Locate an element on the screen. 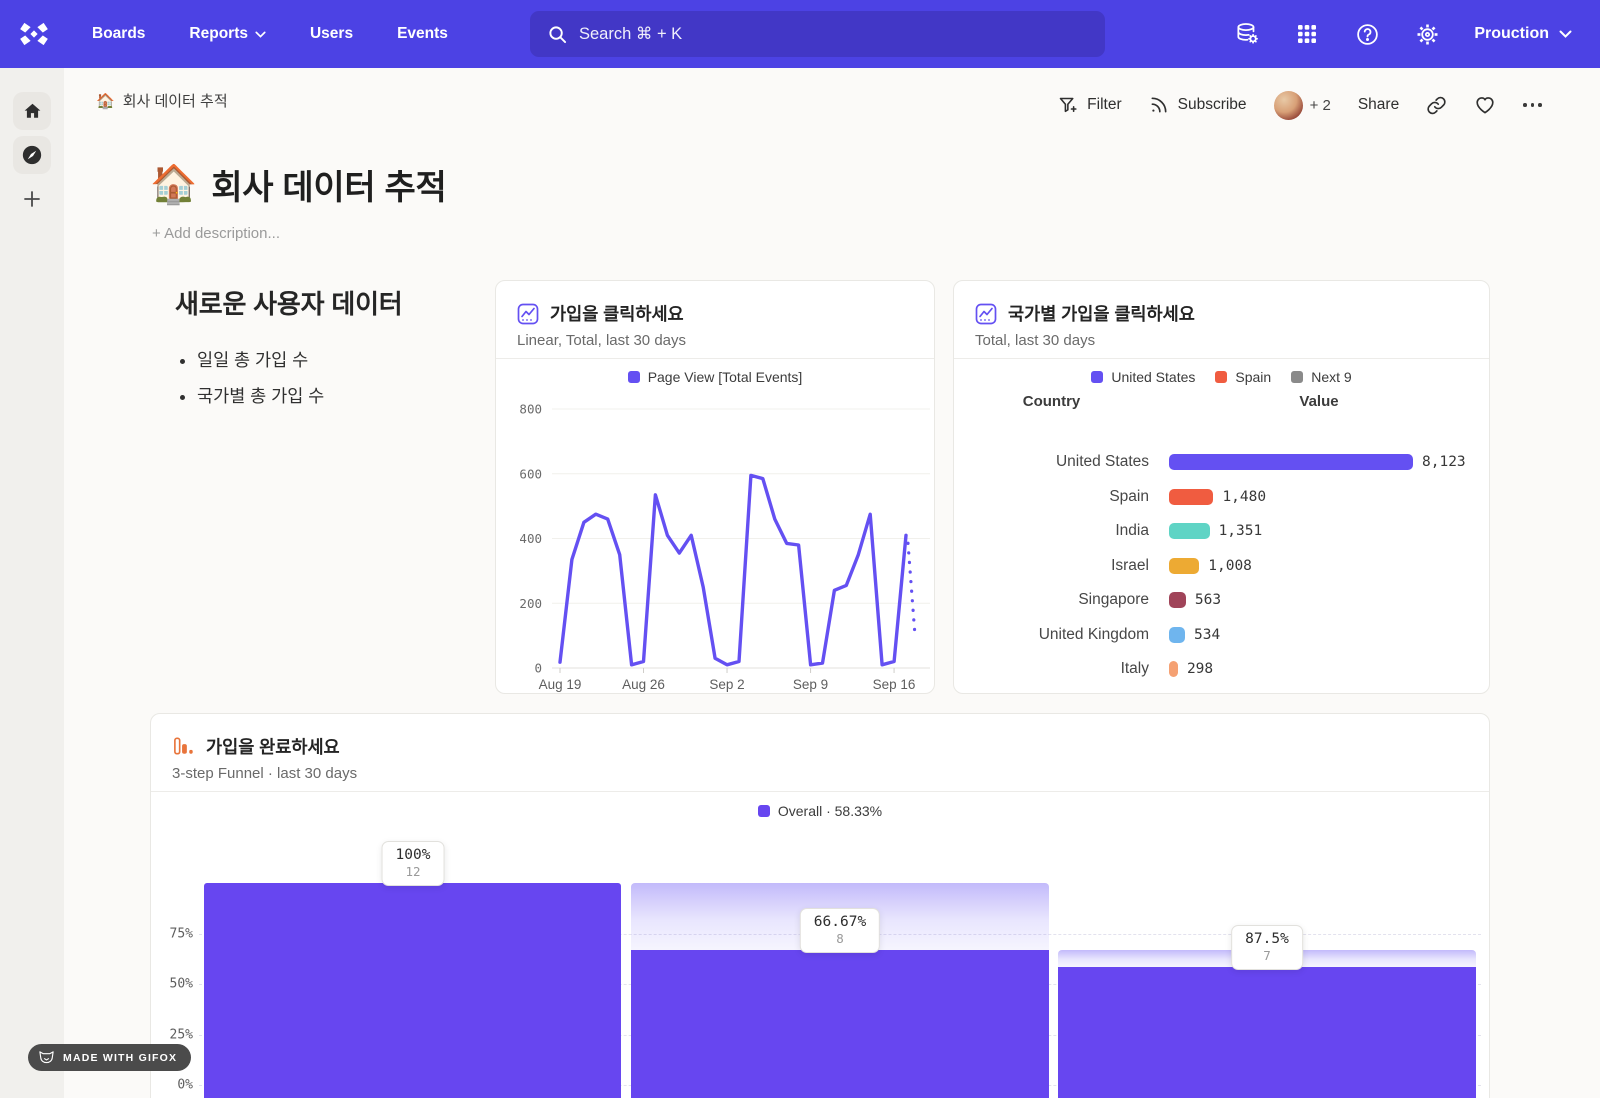  nav-item-boards: Boards is located at coordinates (118, 34).